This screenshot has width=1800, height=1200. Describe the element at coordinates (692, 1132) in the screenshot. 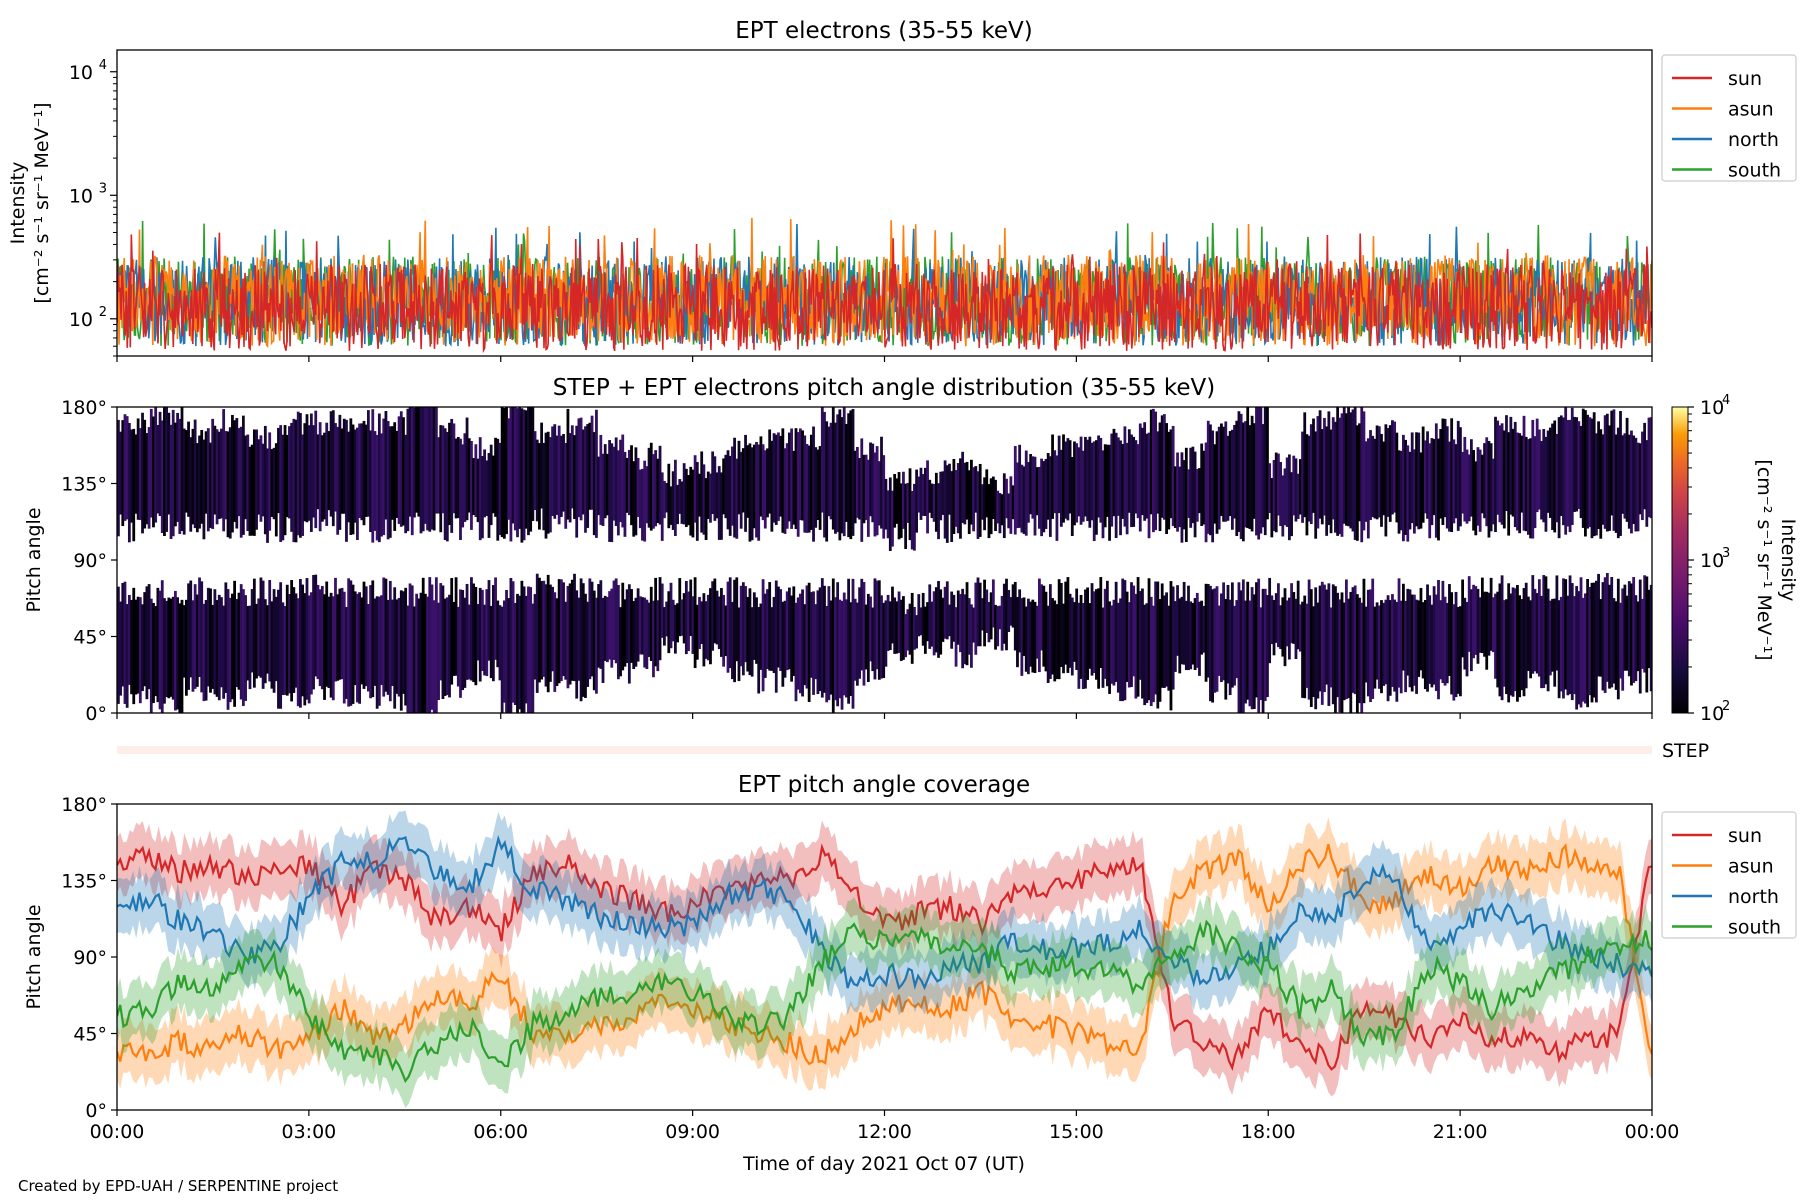

I see `coverage-xtick-label: 09:00` at that location.